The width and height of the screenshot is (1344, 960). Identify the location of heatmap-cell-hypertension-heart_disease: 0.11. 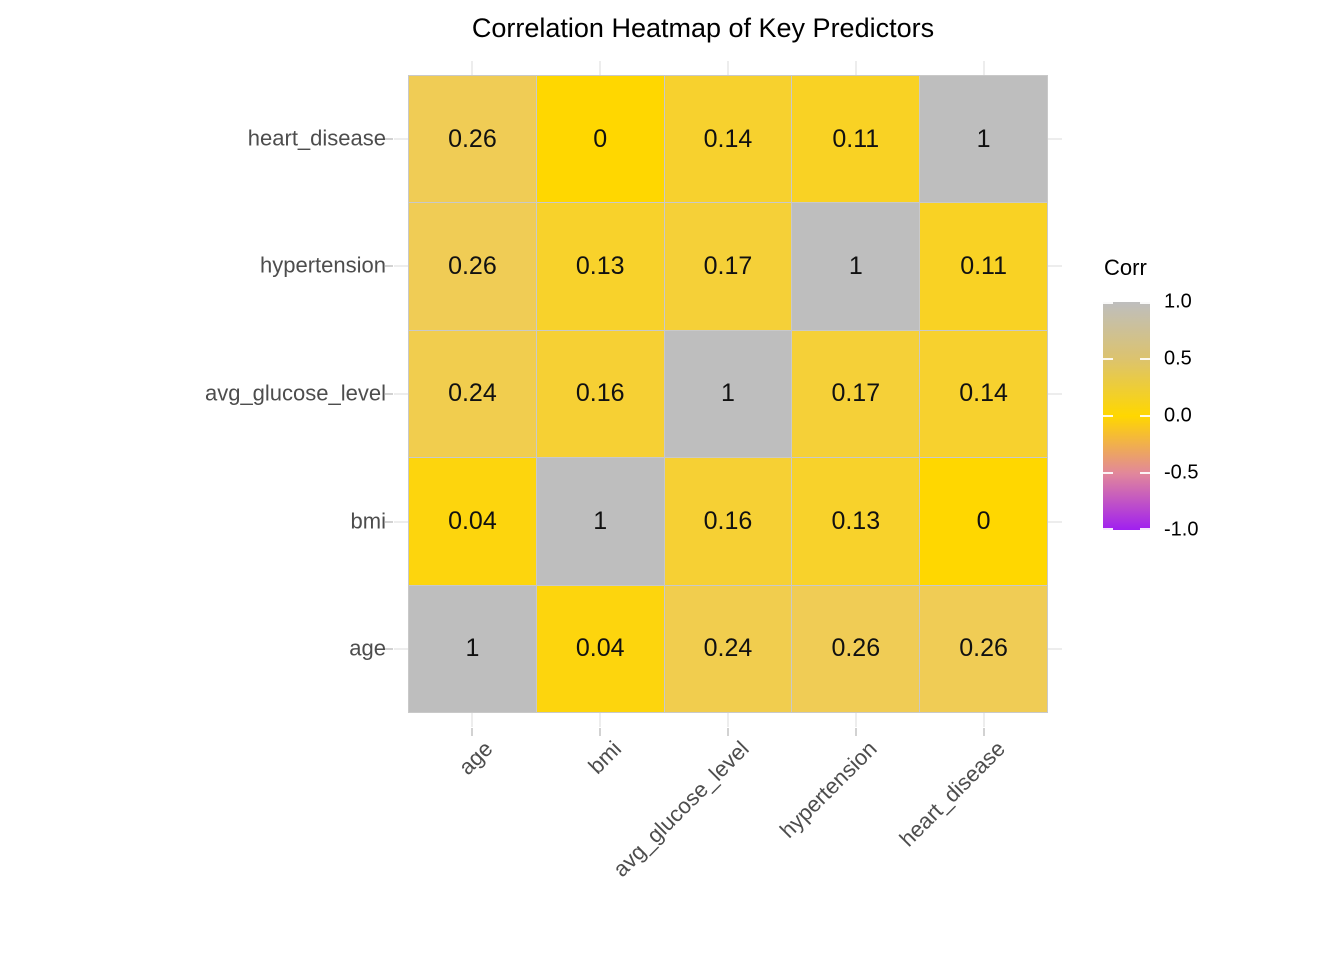
(983, 266).